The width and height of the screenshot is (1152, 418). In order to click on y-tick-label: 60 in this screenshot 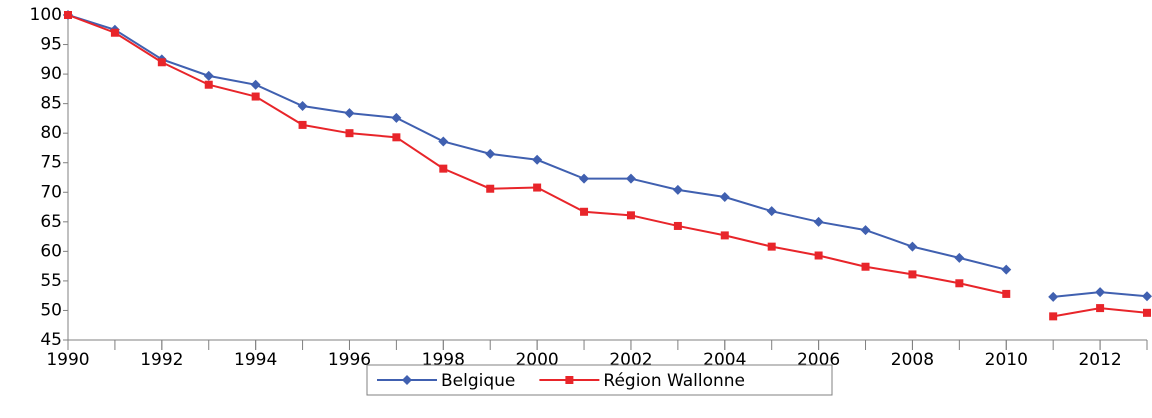, I will do `click(51, 251)`.